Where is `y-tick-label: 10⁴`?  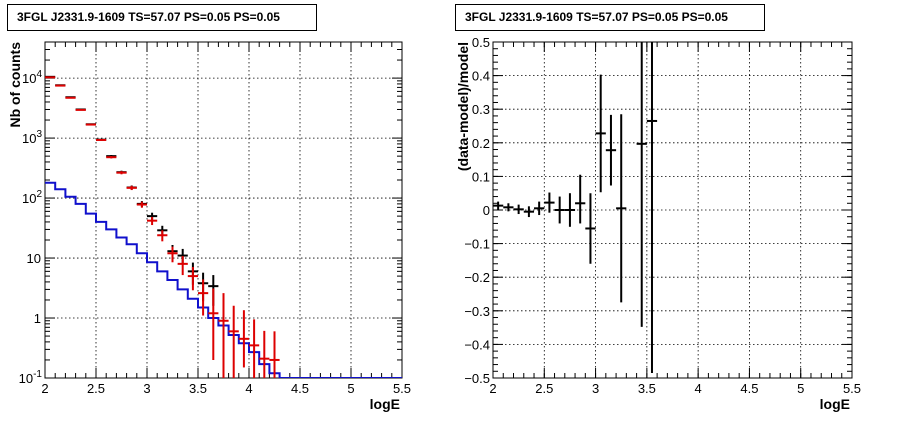 y-tick-label: 10⁴ is located at coordinates (32, 77).